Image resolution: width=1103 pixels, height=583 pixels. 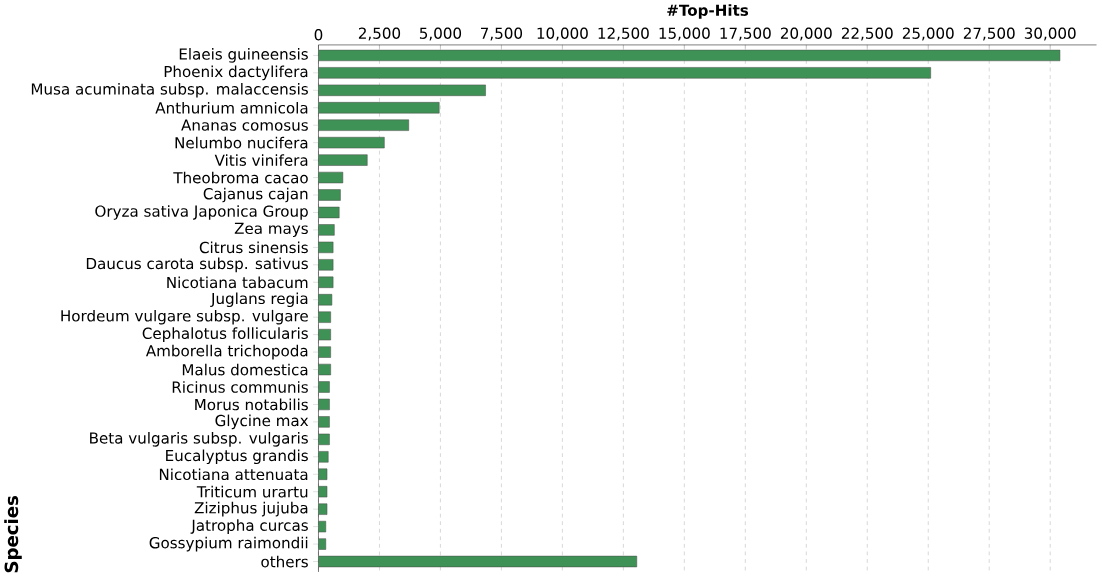 I want to click on y-tick-label: Glycine max, so click(x=262, y=422).